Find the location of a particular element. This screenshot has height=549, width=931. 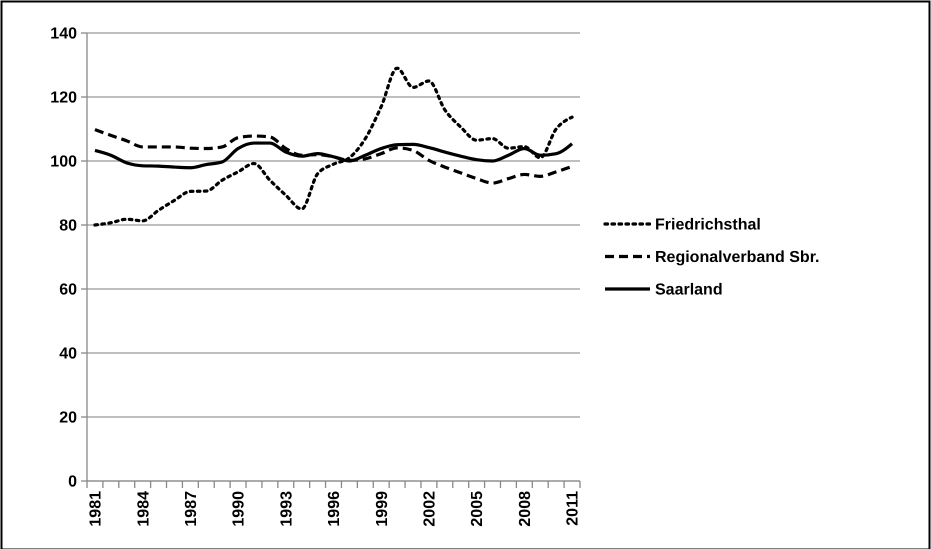

x-tick-label: 1993 is located at coordinates (287, 508).